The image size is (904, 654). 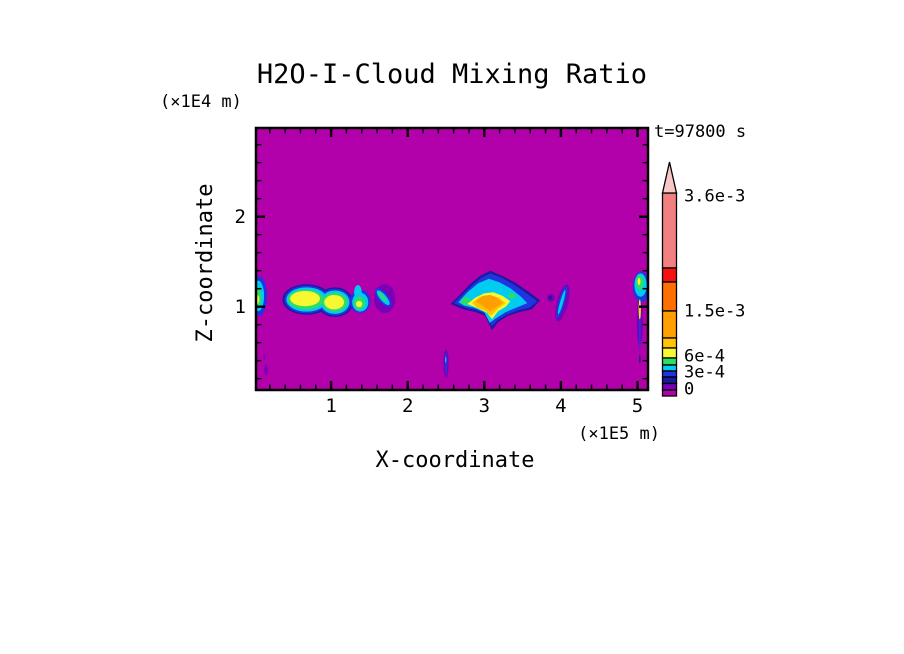 What do you see at coordinates (240, 307) in the screenshot?
I see `z-tick-label: 1` at bounding box center [240, 307].